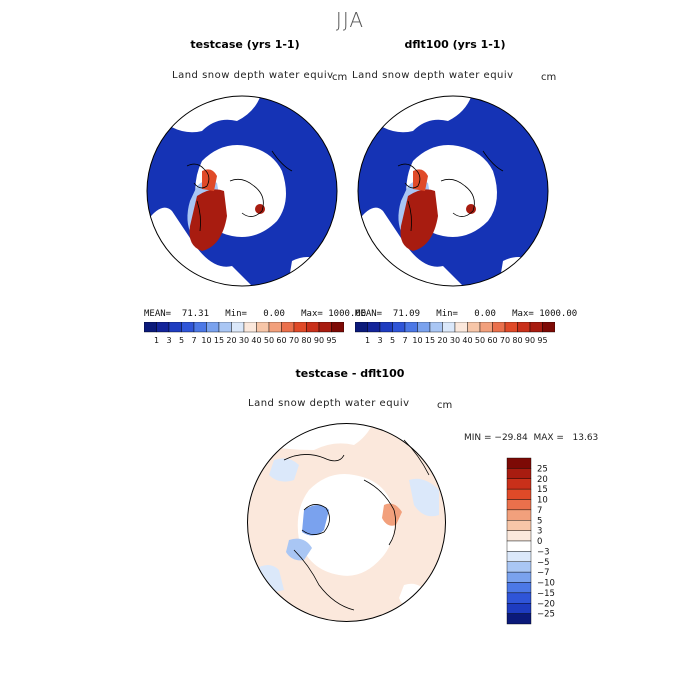  Describe the element at coordinates (455, 44) in the screenshot. I see `panel-2-title: dflt100 (yrs 1-1)` at that location.